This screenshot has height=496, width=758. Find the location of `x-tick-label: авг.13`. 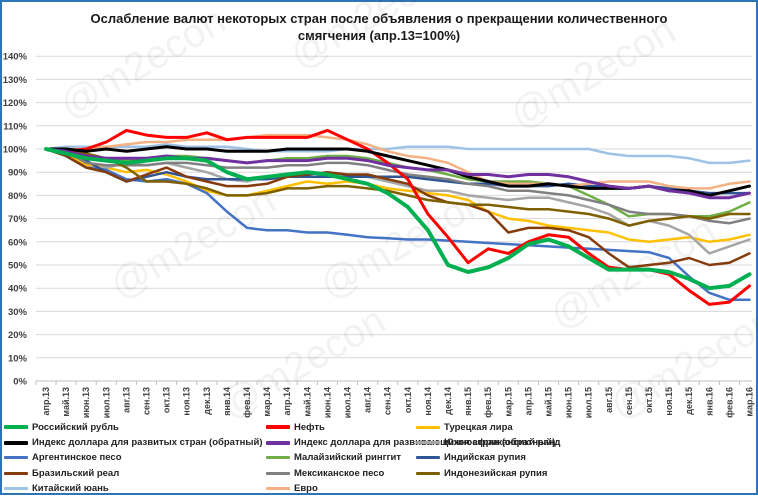

x-tick-label: авг.13 is located at coordinates (126, 400).